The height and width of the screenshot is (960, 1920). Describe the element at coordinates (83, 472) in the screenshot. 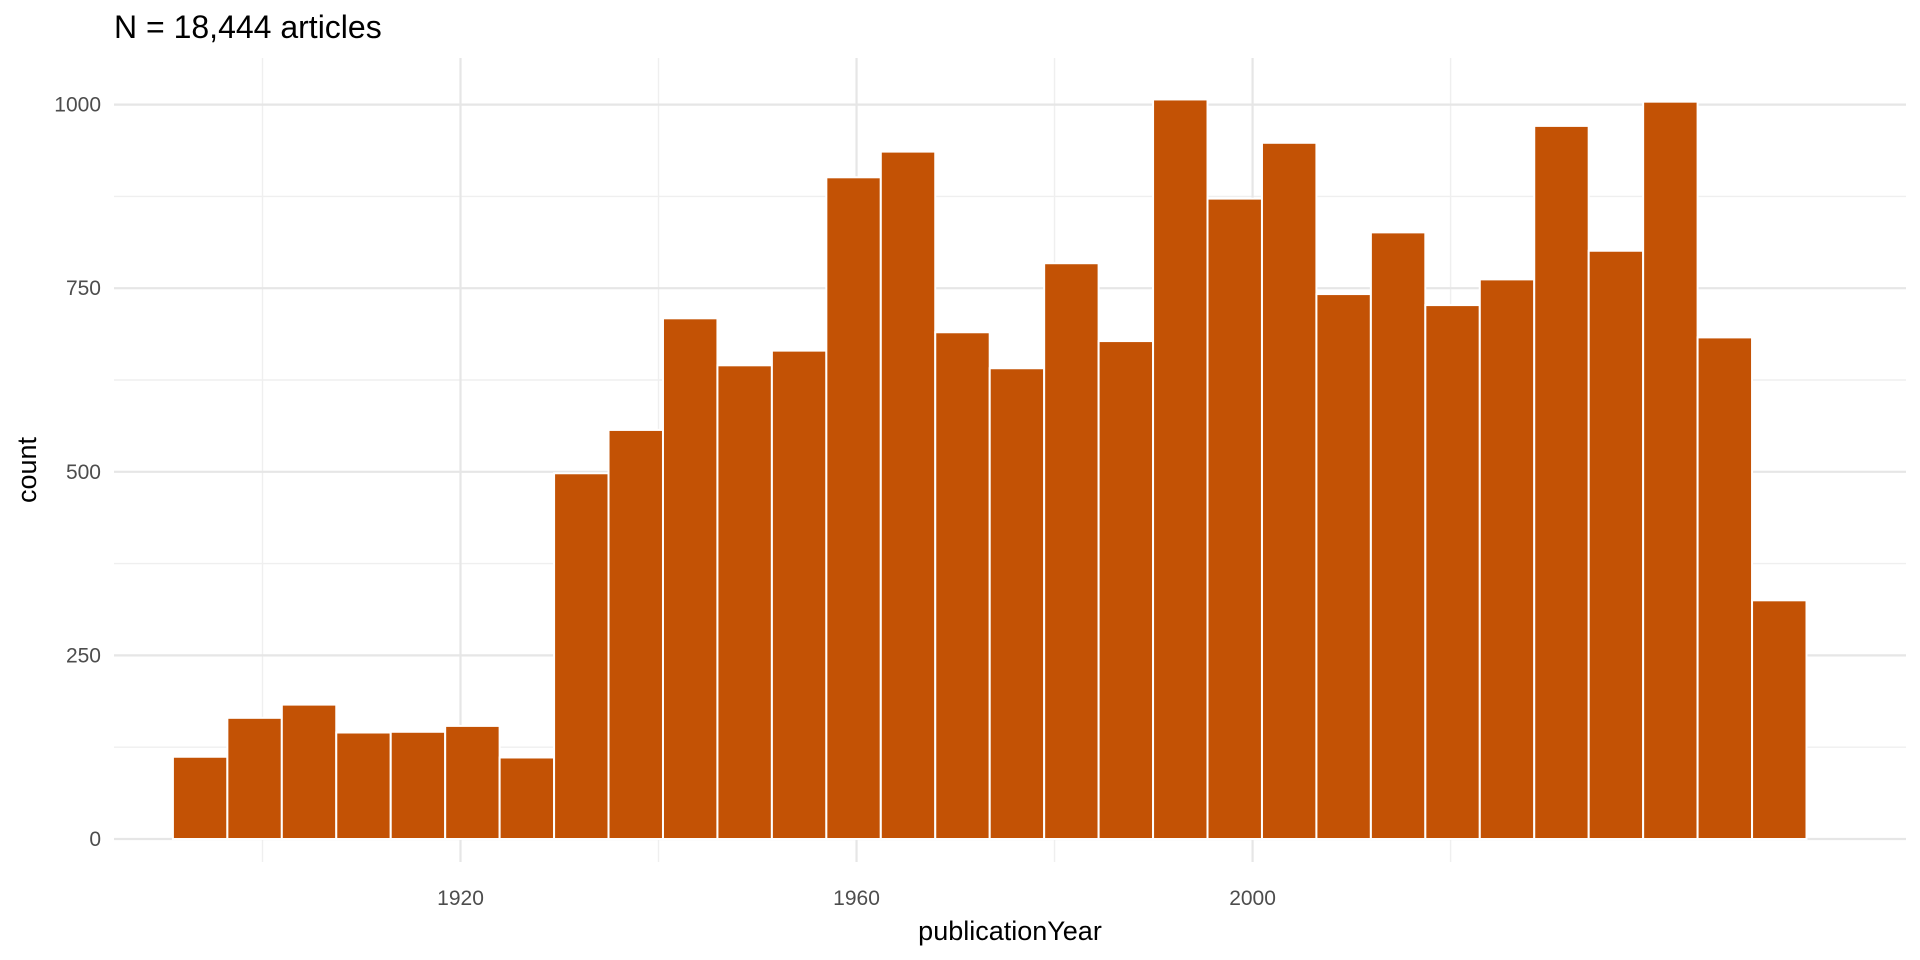

I see `y-tick-label: 500` at that location.